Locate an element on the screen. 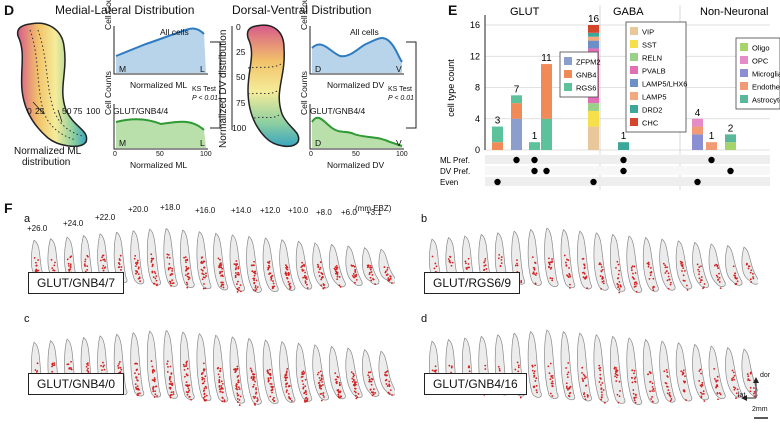 Image resolution: width=780 pixels, height=429 pixels. bar-segment-gnb4 is located at coordinates (497, 146).